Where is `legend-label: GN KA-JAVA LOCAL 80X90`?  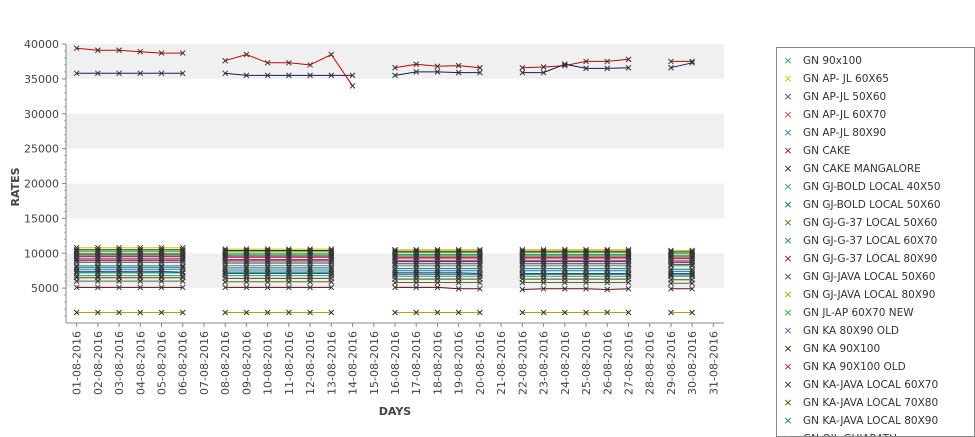 legend-label: GN KA-JAVA LOCAL 80X90 is located at coordinates (871, 421).